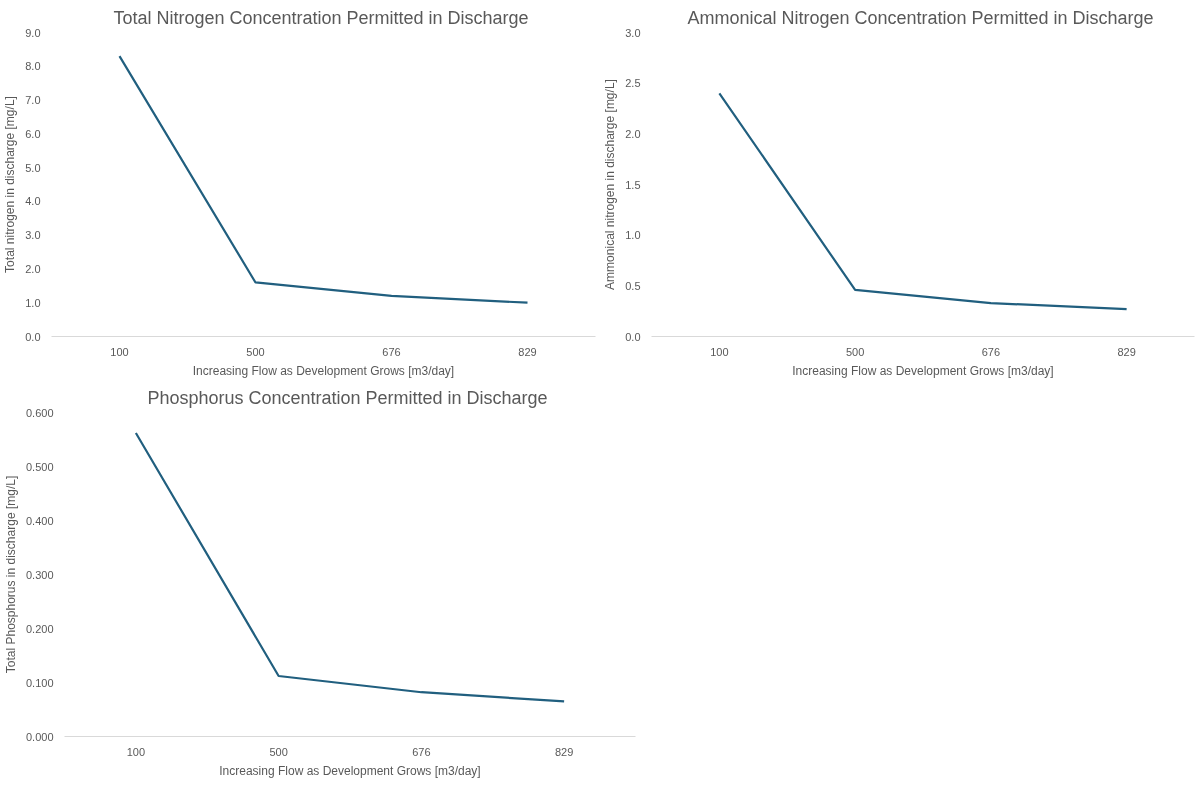 The height and width of the screenshot is (792, 1199). I want to click on y-tick-label: 9.0, so click(33, 32).